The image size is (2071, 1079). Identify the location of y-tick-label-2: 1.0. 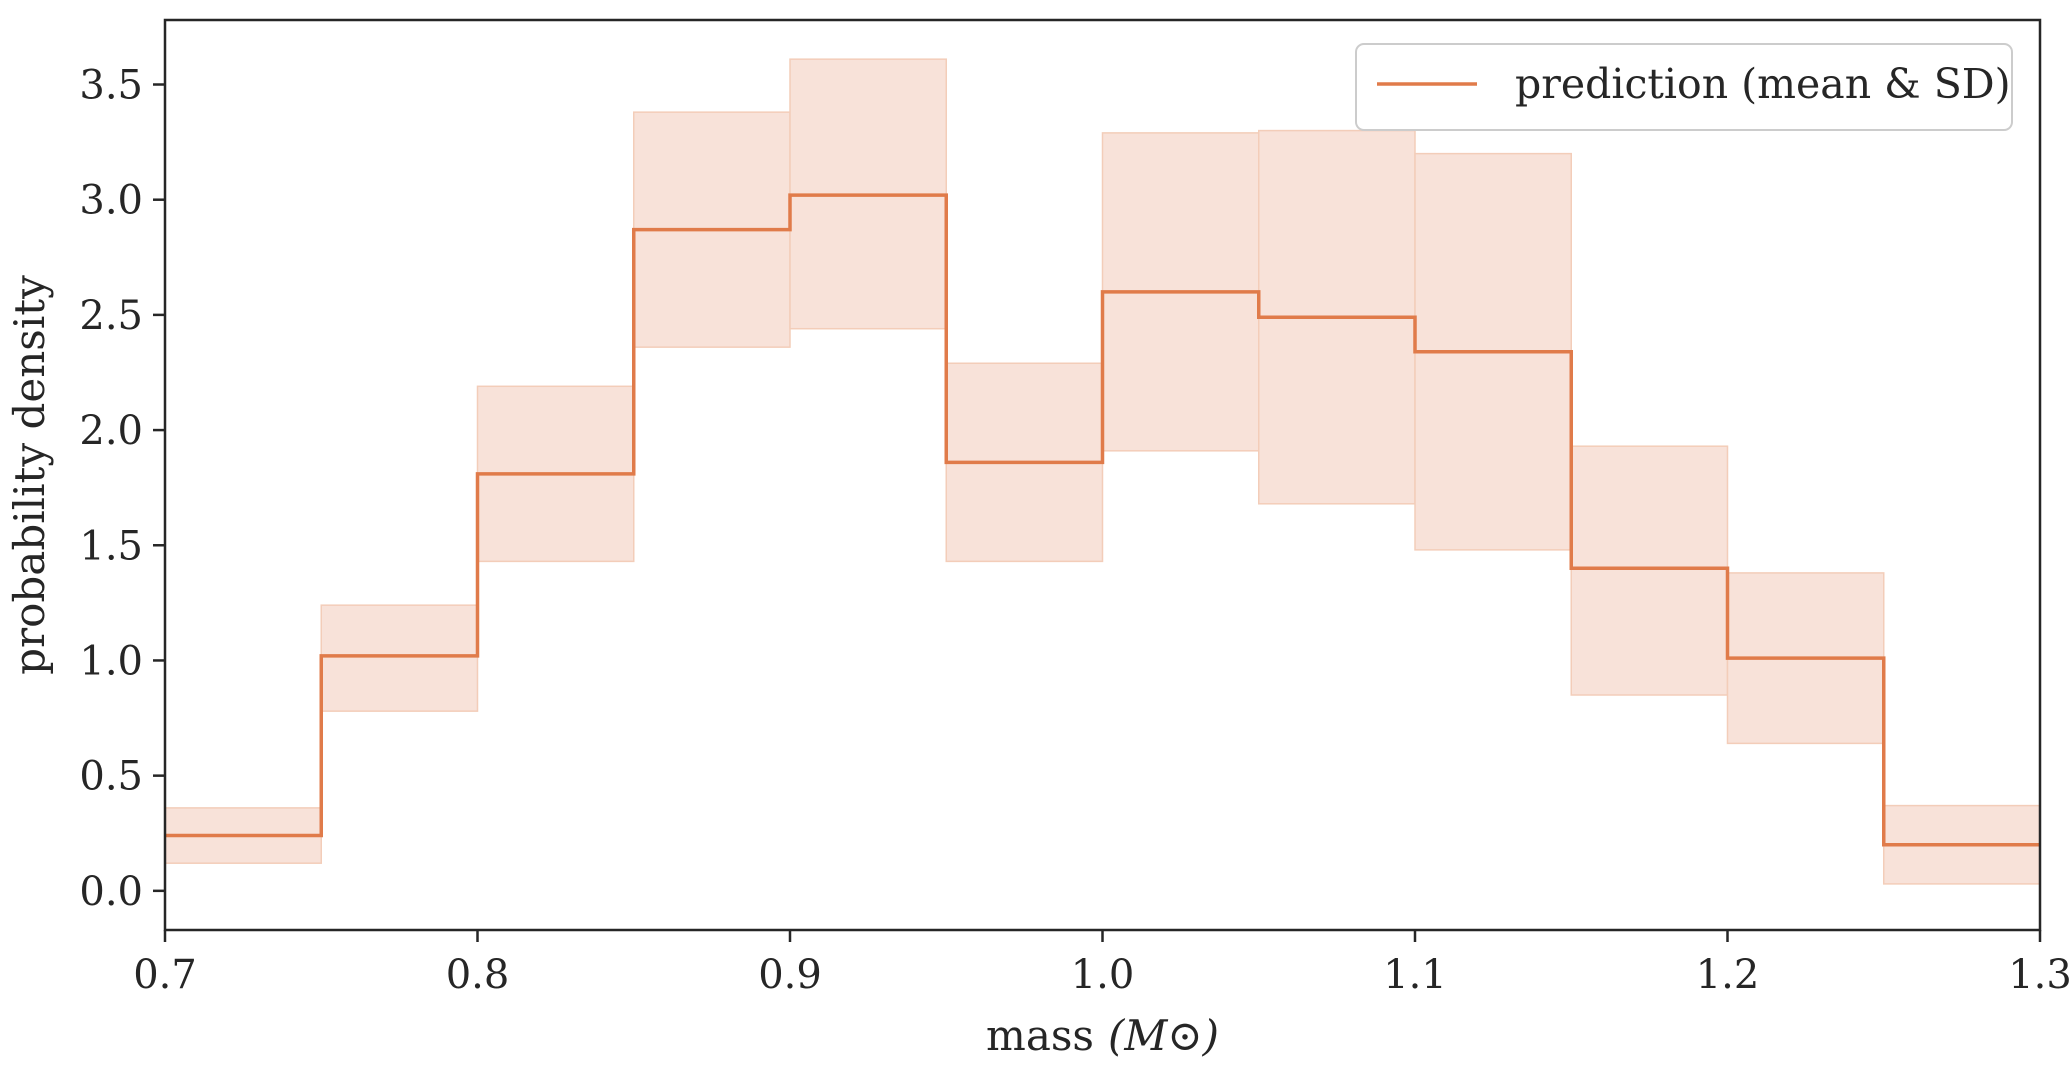
(111, 661).